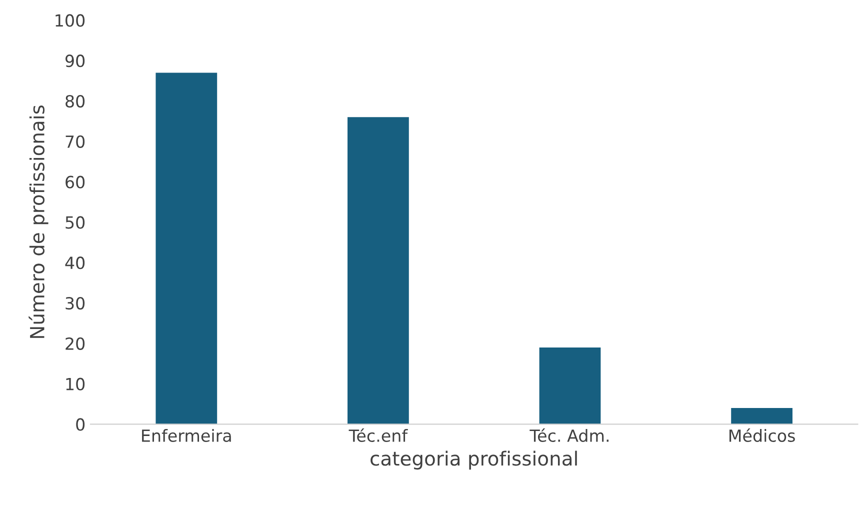  Describe the element at coordinates (762, 435) in the screenshot. I see `x-tick-label: Médicos` at that location.